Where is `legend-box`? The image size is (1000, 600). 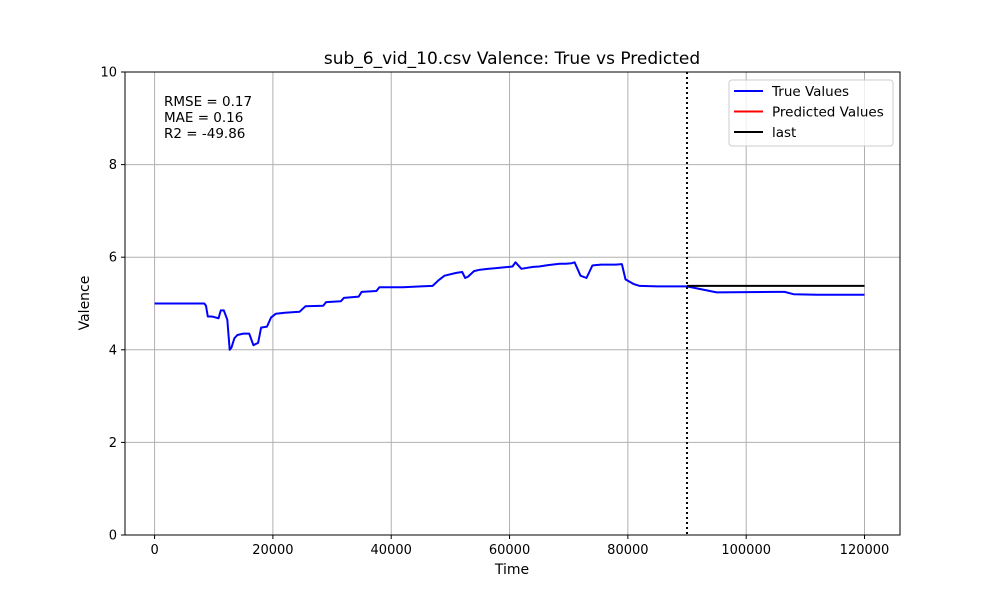
legend-box is located at coordinates (811, 113).